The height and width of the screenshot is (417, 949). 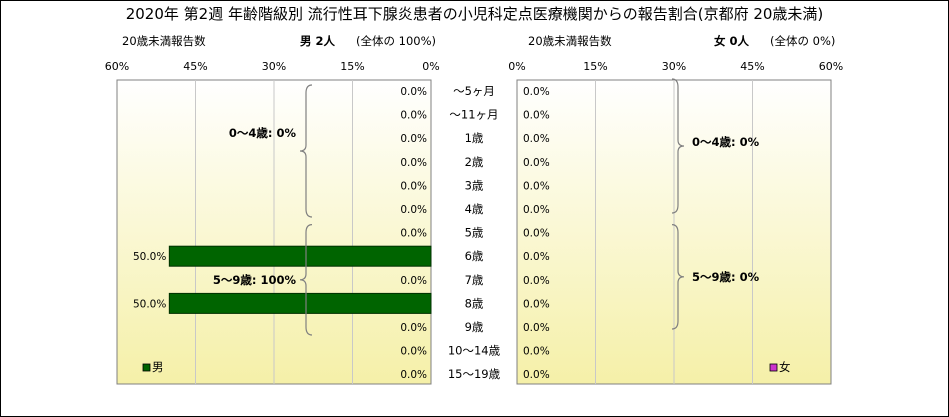 I want to click on age-category-label: ～11ヶ月, so click(x=473, y=115).